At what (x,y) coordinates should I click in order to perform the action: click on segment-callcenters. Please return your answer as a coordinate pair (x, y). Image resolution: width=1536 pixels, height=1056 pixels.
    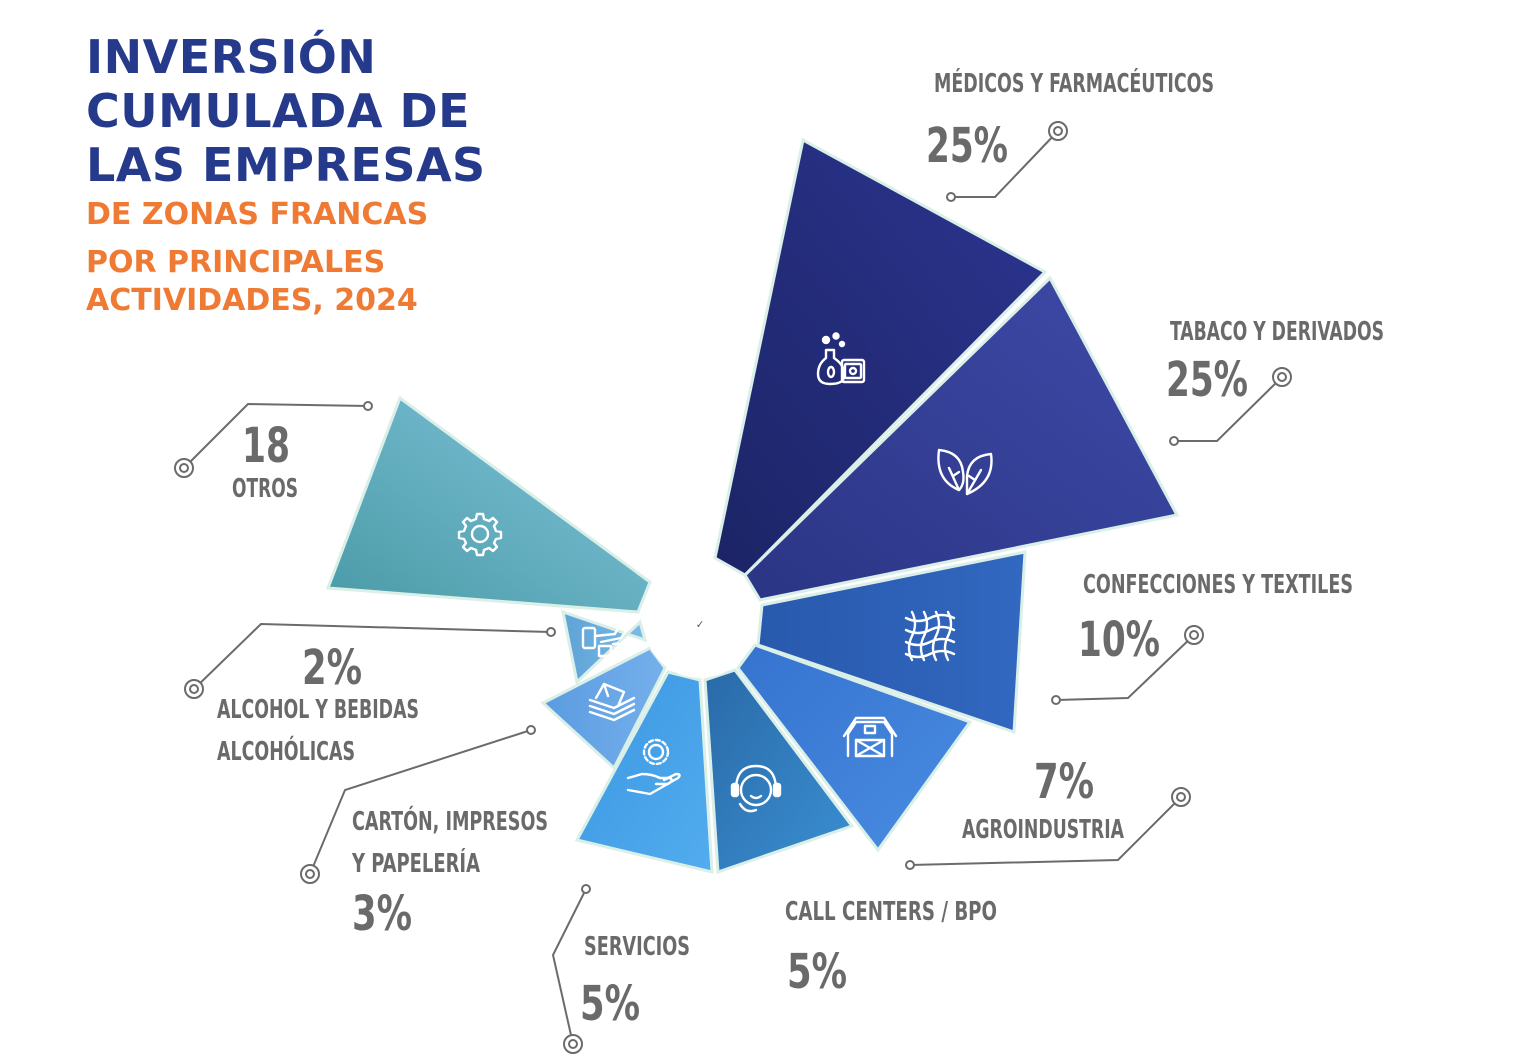
    Looking at the image, I should click on (779, 771).